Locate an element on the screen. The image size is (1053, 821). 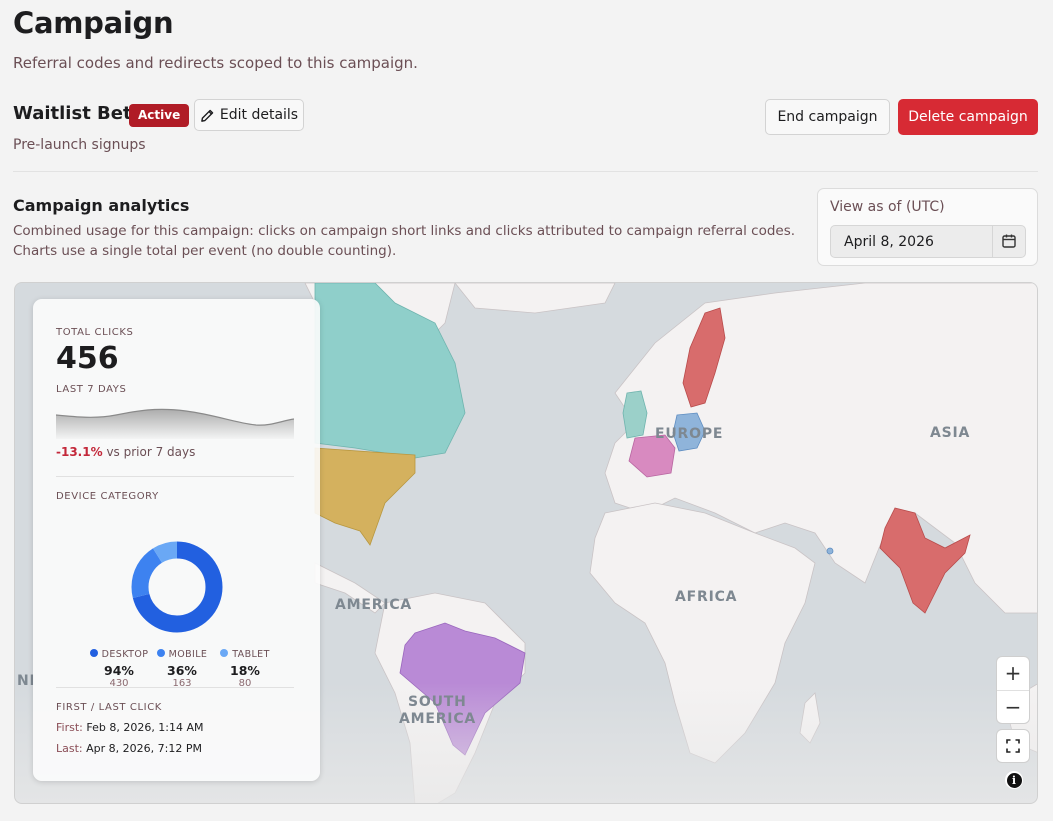
arctic-islands-shape is located at coordinates (535, 298).